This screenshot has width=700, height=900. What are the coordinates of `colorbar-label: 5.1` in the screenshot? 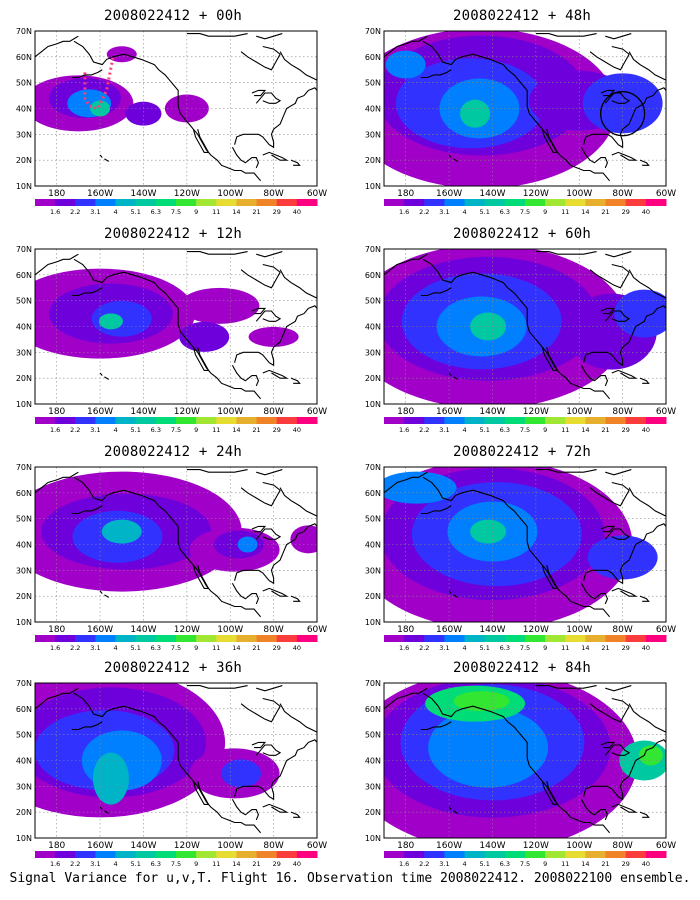 It's located at (485, 864).